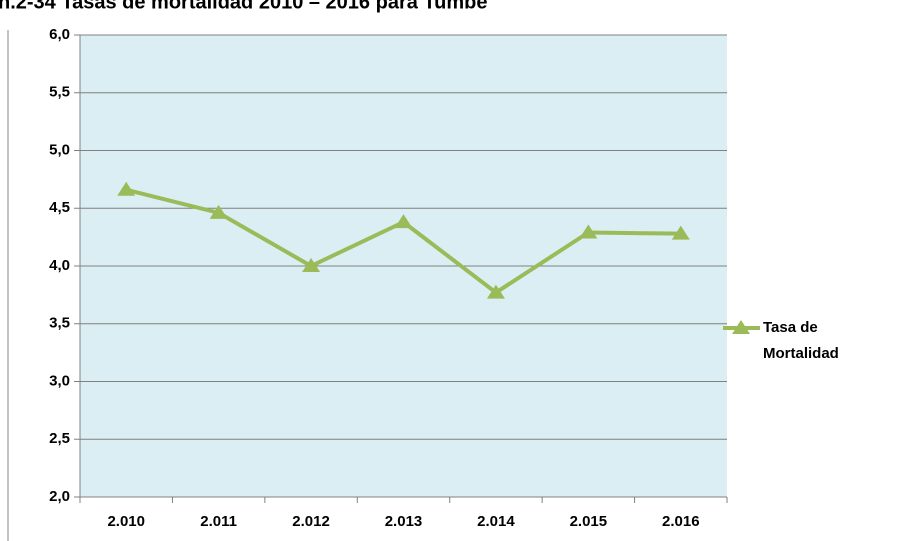 This screenshot has height=541, width=899. Describe the element at coordinates (496, 521) in the screenshot. I see `x-tick-label: 2.014` at that location.